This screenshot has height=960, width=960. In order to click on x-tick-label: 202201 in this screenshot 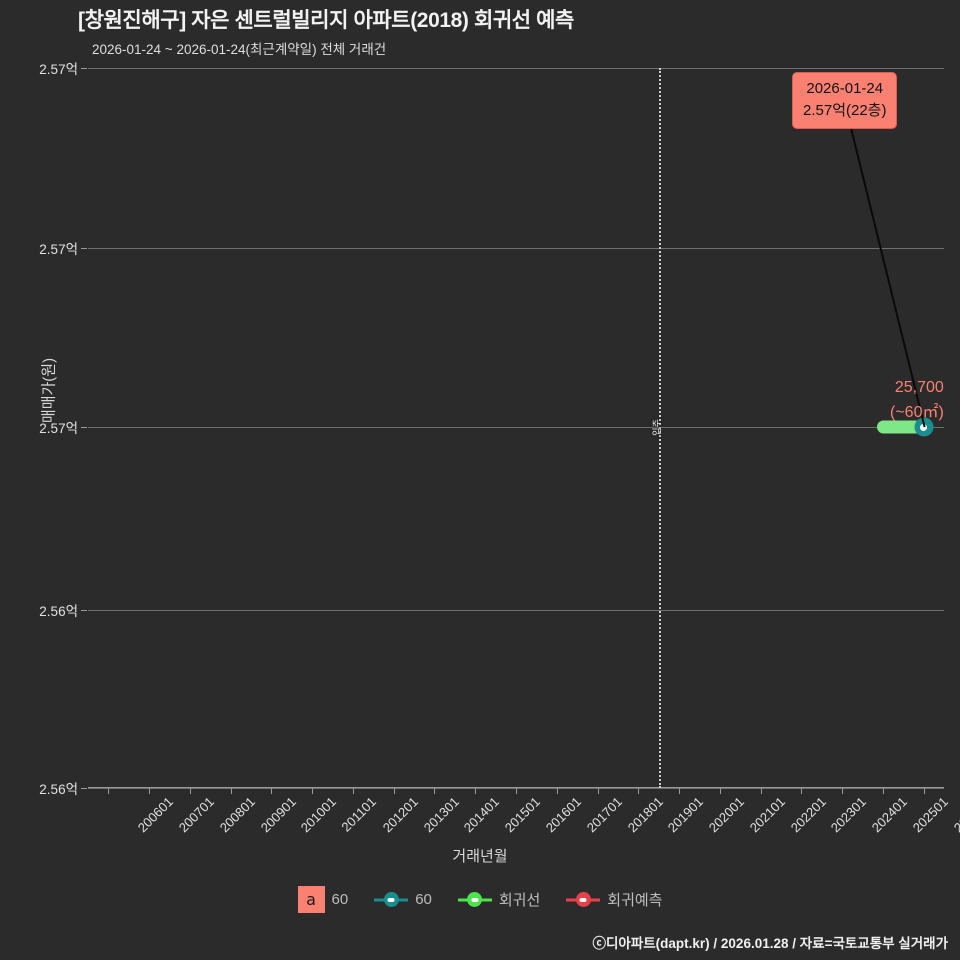, I will do `click(808, 815)`.